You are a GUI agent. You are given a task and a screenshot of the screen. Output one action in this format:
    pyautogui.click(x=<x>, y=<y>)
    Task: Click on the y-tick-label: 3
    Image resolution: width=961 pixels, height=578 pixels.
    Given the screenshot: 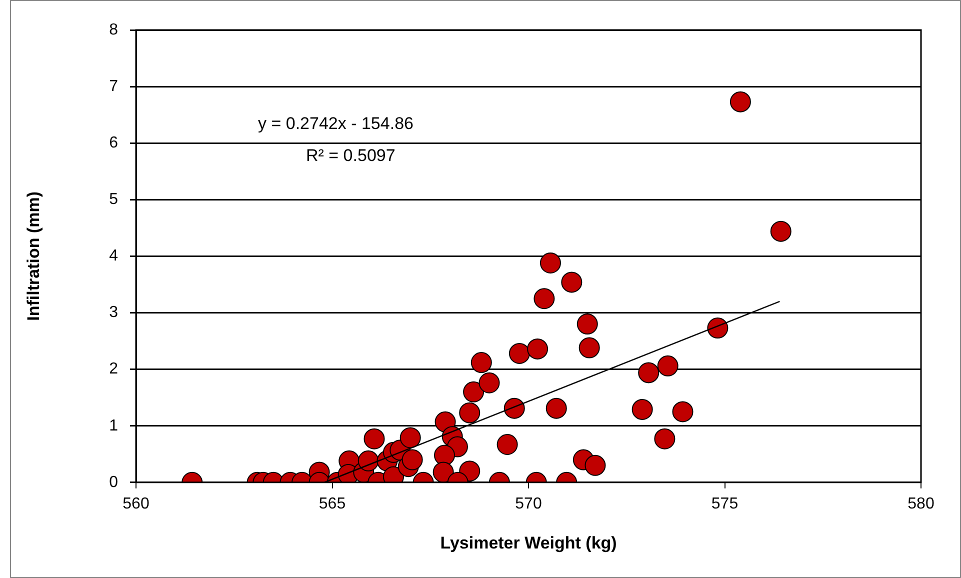 What is the action you would take?
    pyautogui.click(x=113, y=313)
    